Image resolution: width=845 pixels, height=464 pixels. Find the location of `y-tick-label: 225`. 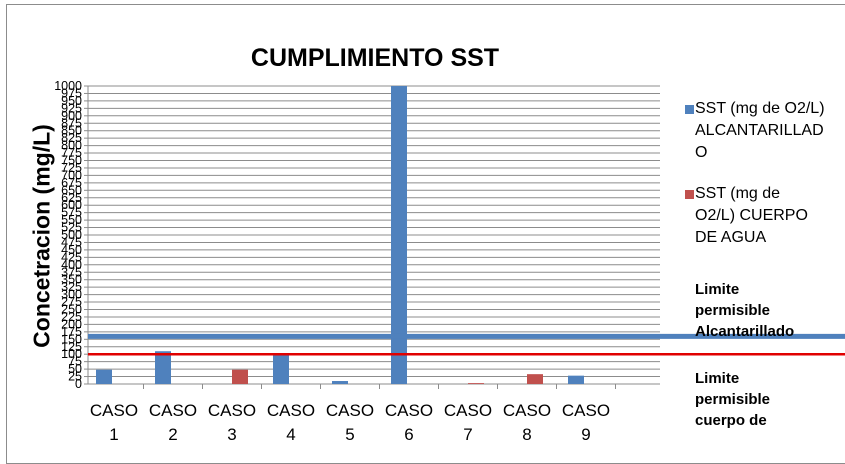

y-tick-label: 225 is located at coordinates (71, 317).